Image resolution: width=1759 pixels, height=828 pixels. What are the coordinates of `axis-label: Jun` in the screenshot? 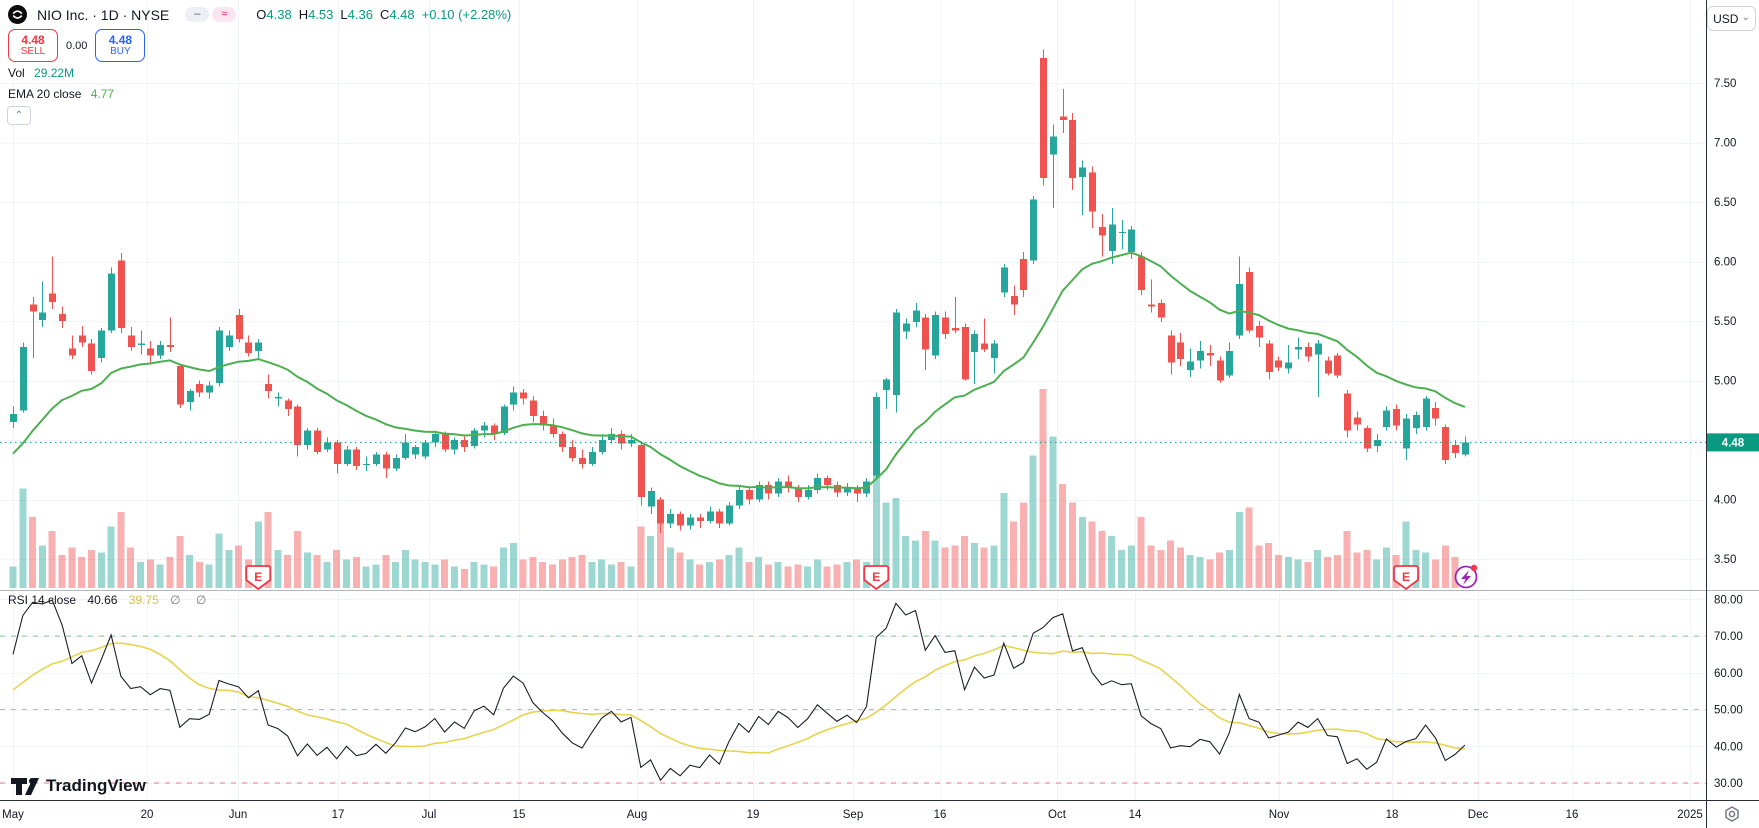 It's located at (238, 815).